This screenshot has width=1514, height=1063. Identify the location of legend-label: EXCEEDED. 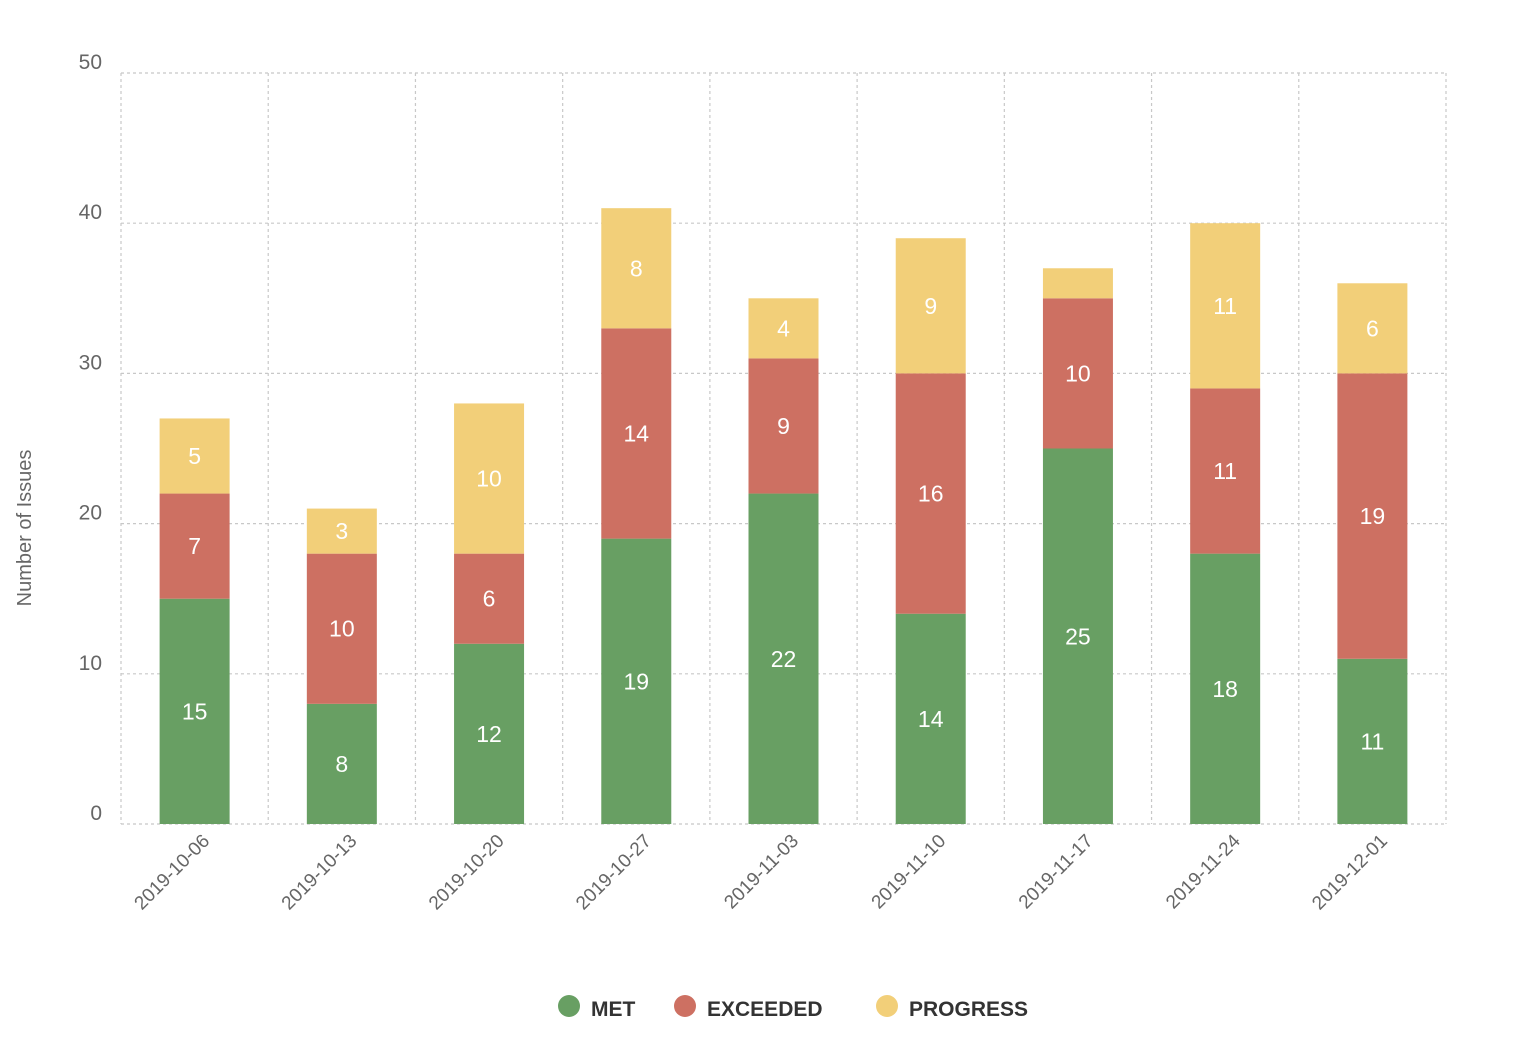
(765, 1009).